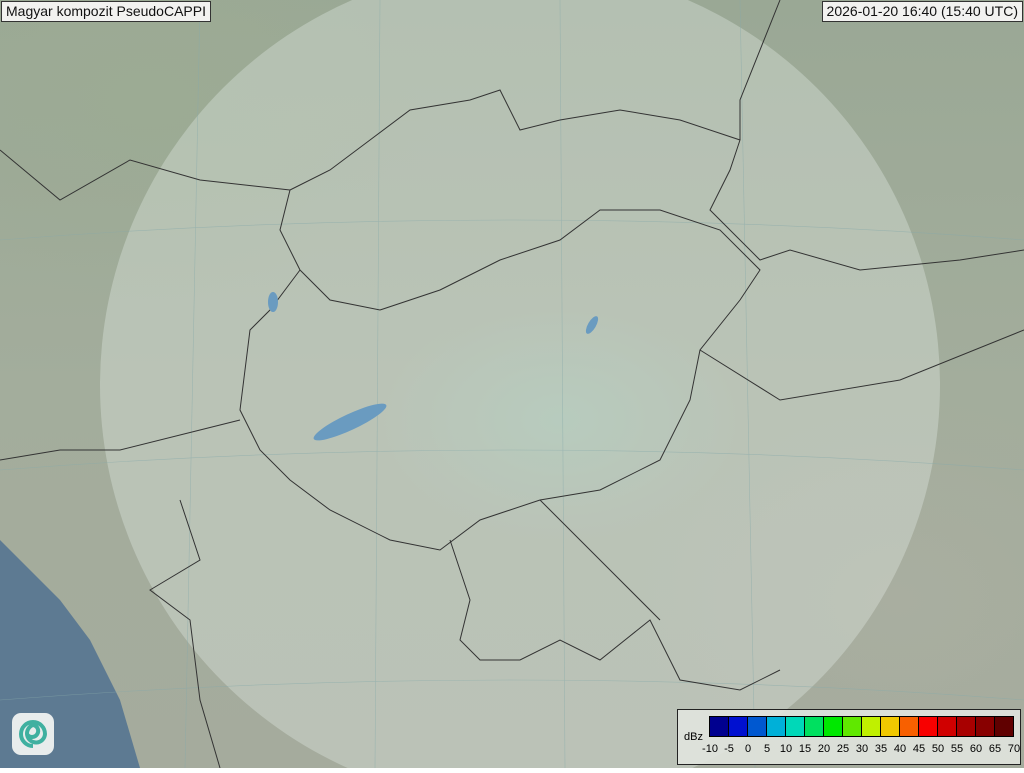  Describe the element at coordinates (881, 749) in the screenshot. I see `legend-tick-label: 35` at that location.